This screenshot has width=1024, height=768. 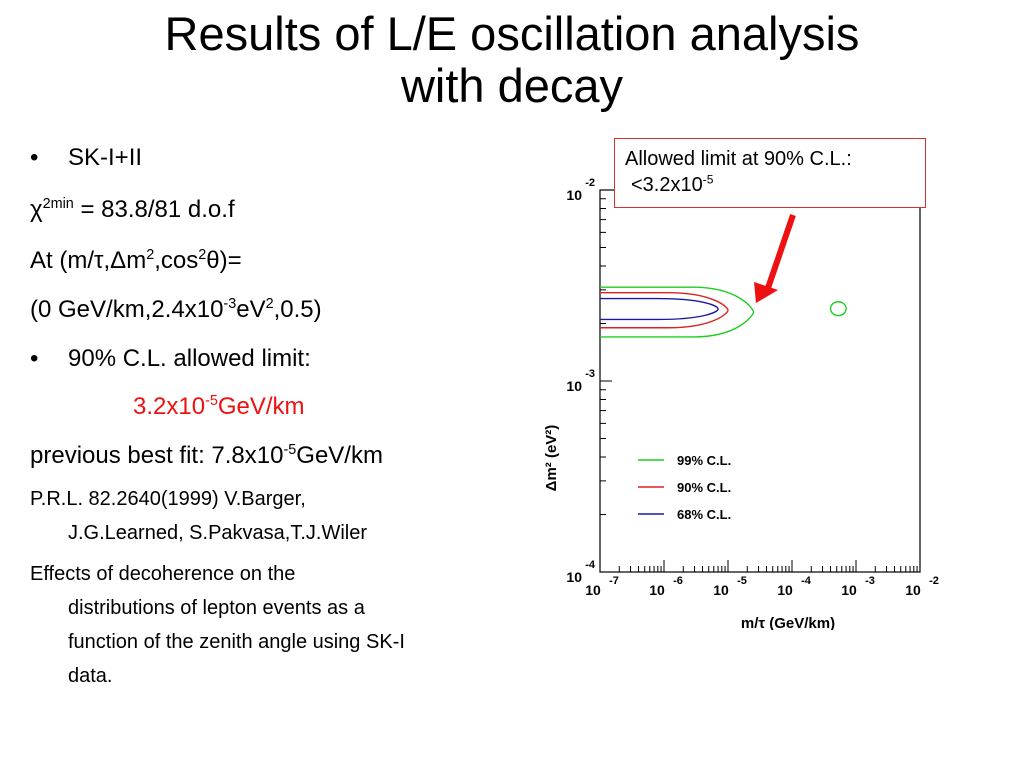 What do you see at coordinates (163, 574) in the screenshot?
I see `note-line-1: Effects of decoherence on the` at bounding box center [163, 574].